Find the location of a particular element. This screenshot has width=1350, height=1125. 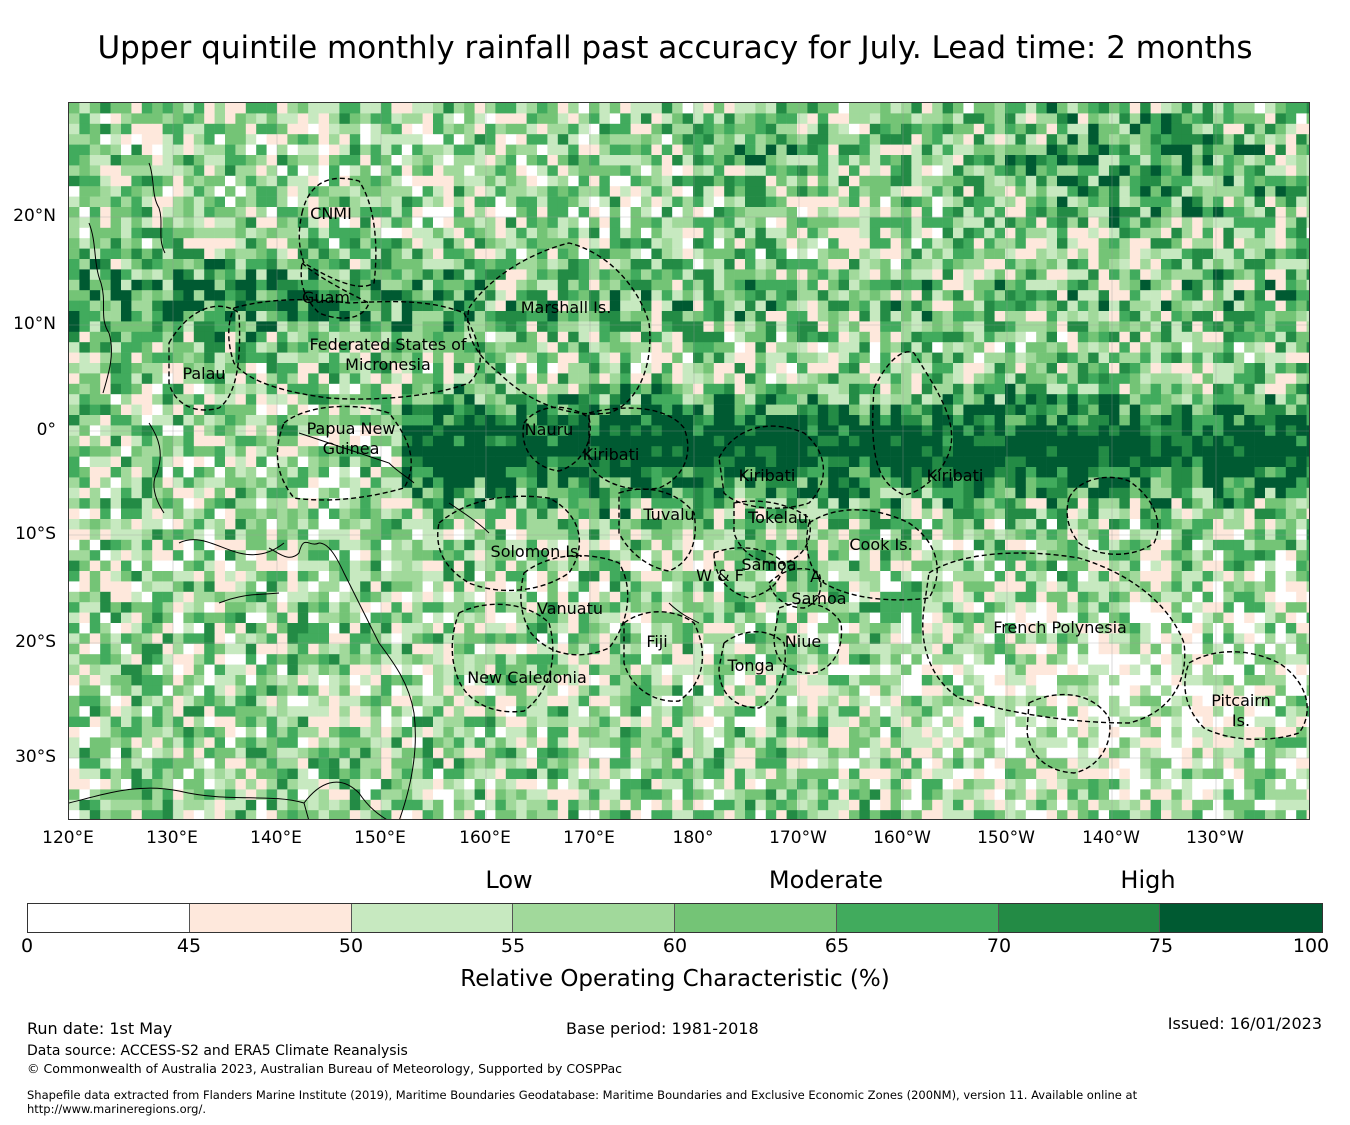

lat-tick-10s: 10°S is located at coordinates (35, 534).